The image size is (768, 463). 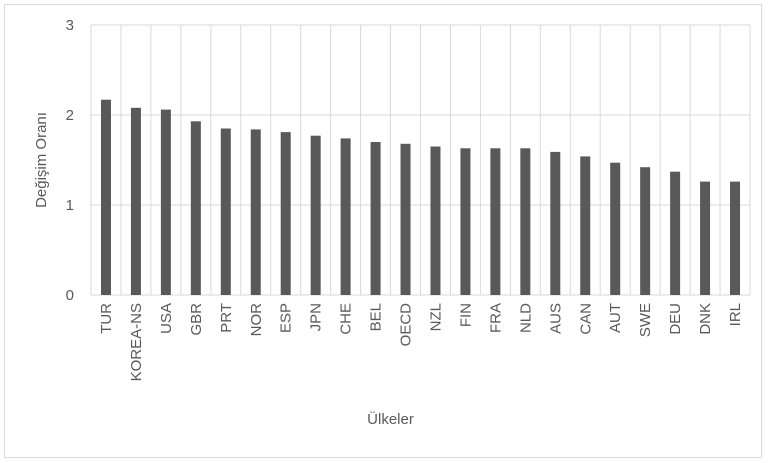 What do you see at coordinates (226, 318) in the screenshot?
I see `x-tick-label: PRT` at bounding box center [226, 318].